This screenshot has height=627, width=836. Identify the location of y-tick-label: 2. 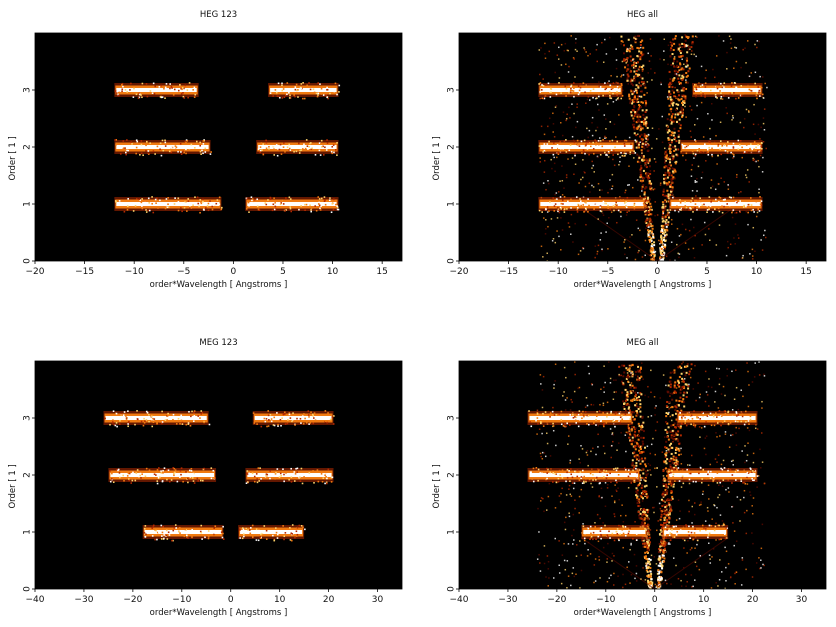
(28, 147).